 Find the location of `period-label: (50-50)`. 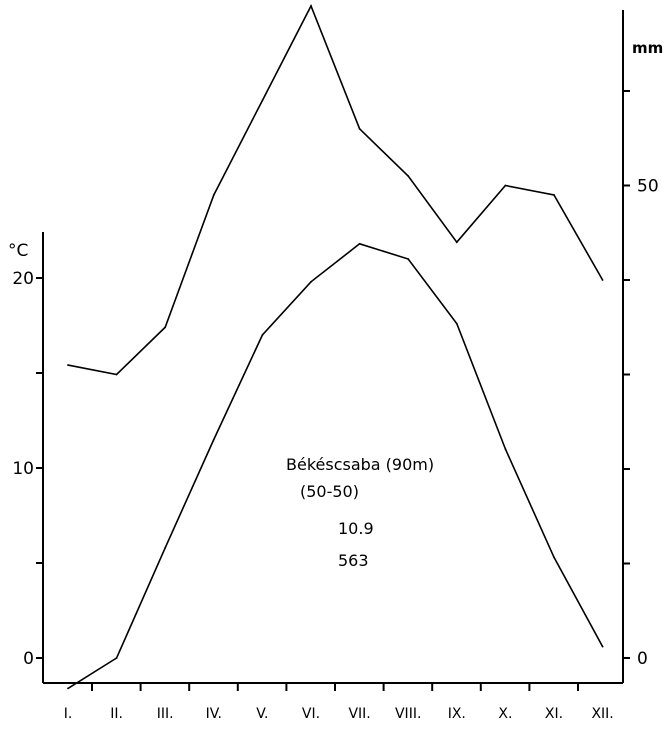

period-label: (50-50) is located at coordinates (329, 491).